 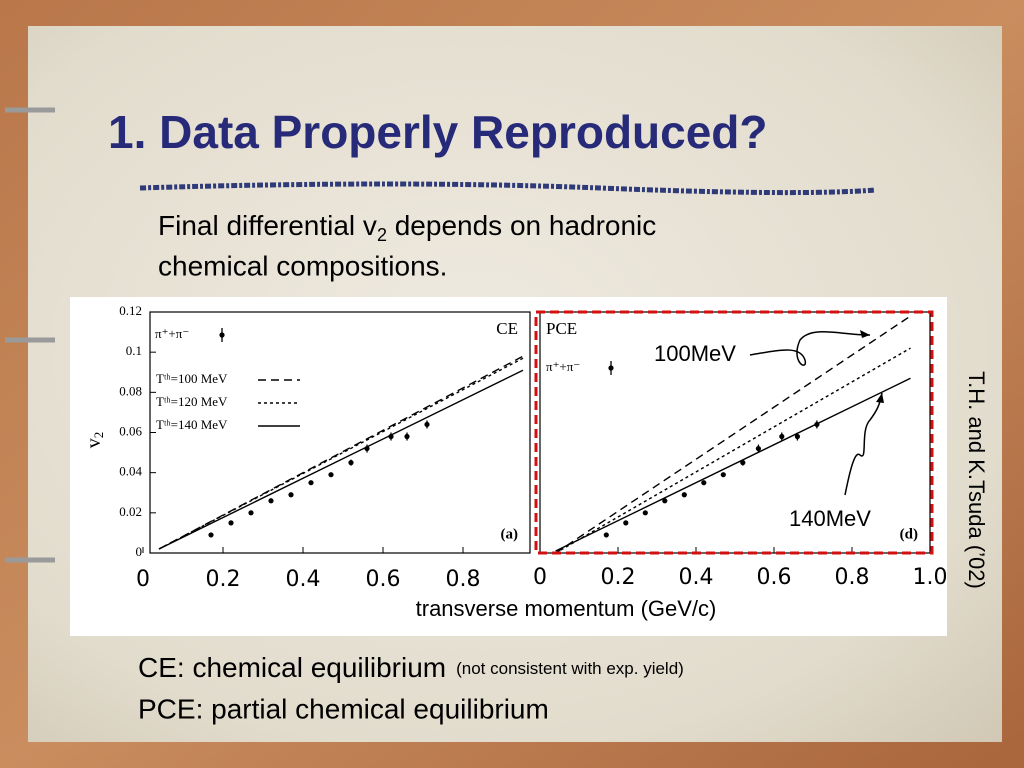 I want to click on y-tick-label: 0, so click(x=139, y=551).